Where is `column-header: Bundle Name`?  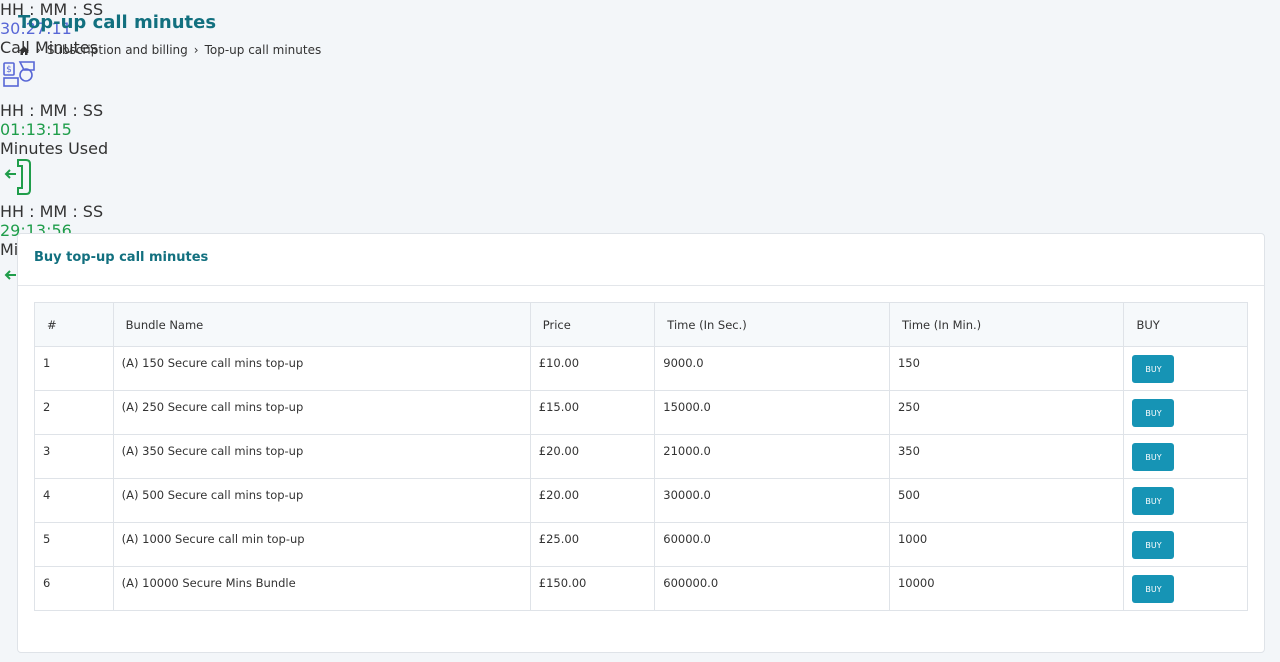 column-header: Bundle Name is located at coordinates (321, 324).